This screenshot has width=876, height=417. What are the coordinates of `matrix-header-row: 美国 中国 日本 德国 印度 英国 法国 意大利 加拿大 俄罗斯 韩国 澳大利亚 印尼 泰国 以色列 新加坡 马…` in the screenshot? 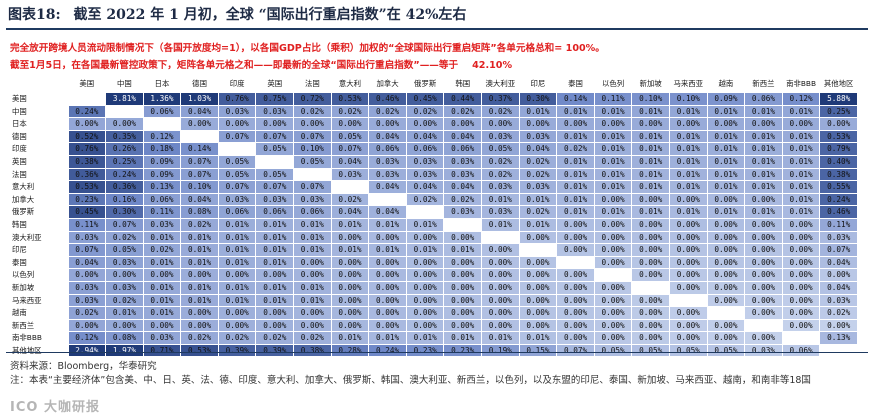 It's located at (433, 83).